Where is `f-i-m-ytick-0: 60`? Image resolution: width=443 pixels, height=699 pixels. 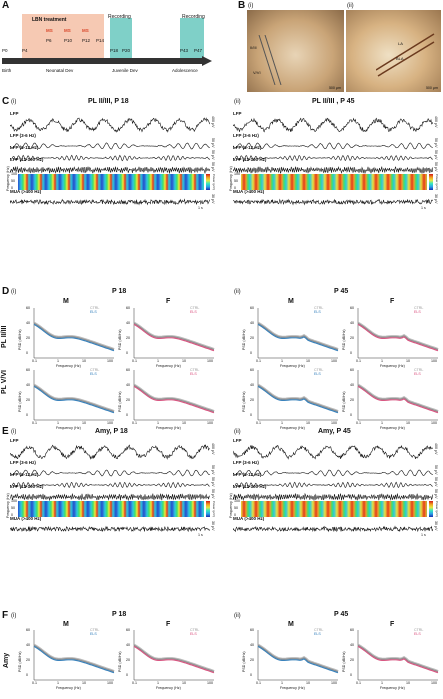
f-i-m-ytick-0: 60 is located at coordinates (28, 630).